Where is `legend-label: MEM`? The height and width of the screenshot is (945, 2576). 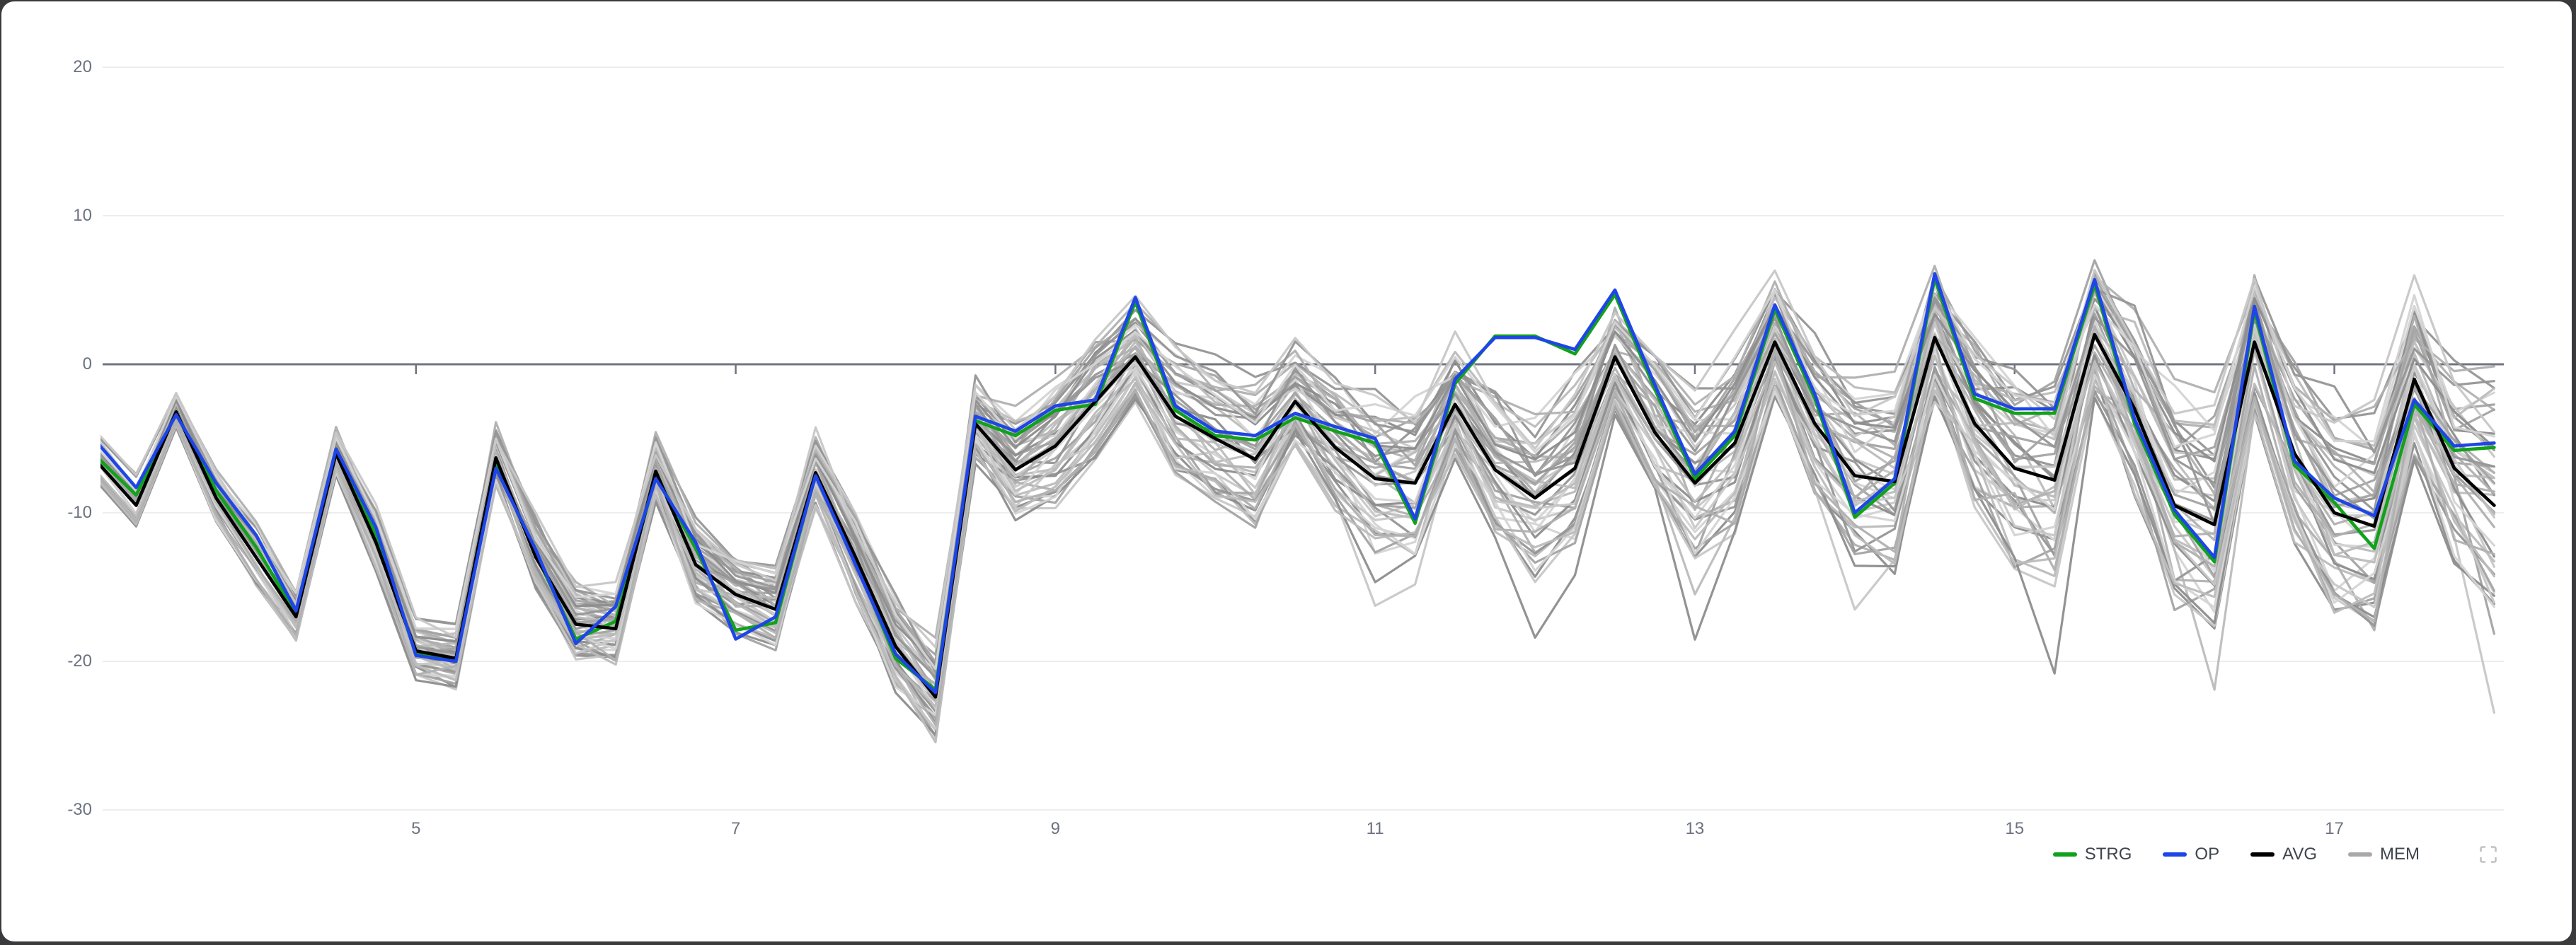 legend-label: MEM is located at coordinates (2400, 855).